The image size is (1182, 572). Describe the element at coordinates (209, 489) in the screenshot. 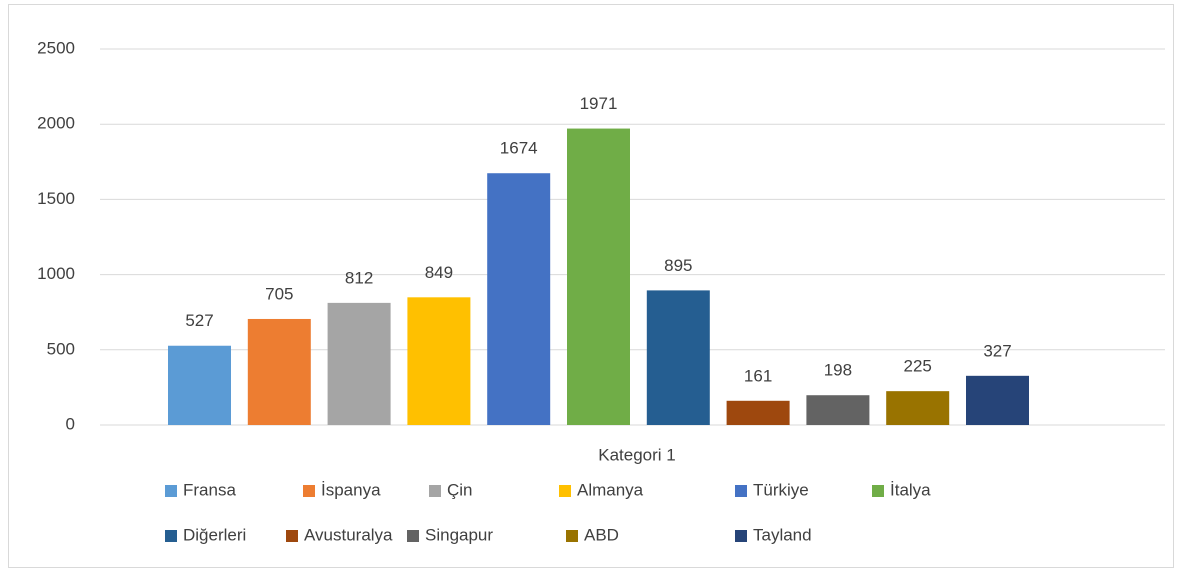

I see `legend-label: Fransa` at that location.